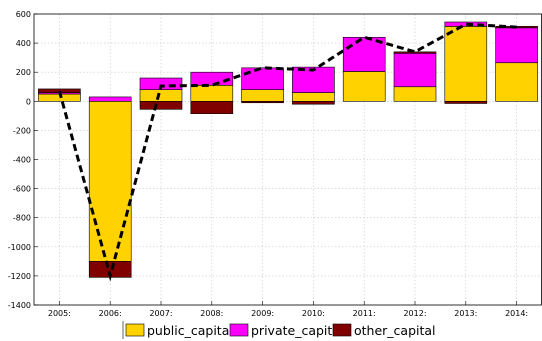  What do you see at coordinates (135, 330) in the screenshot?
I see `legend-swatch-public-capital` at bounding box center [135, 330].